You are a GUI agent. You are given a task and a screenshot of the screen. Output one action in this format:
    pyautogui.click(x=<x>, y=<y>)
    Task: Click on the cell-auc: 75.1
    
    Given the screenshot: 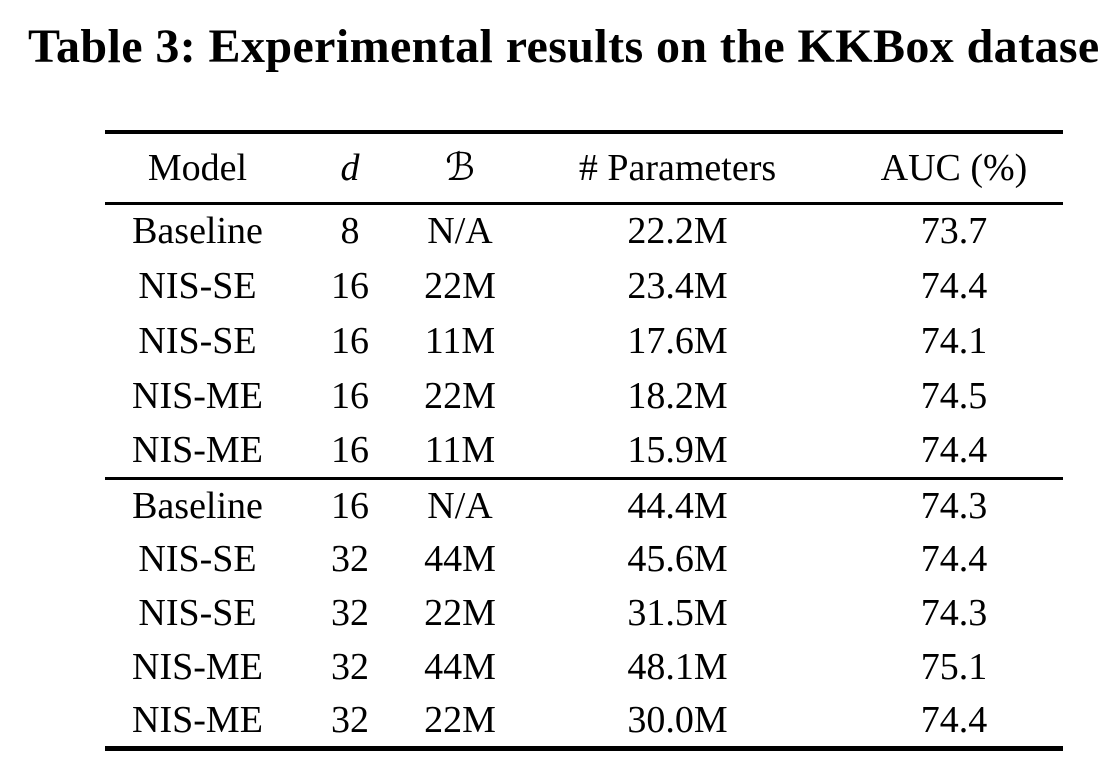 What is the action you would take?
    pyautogui.click(x=954, y=667)
    